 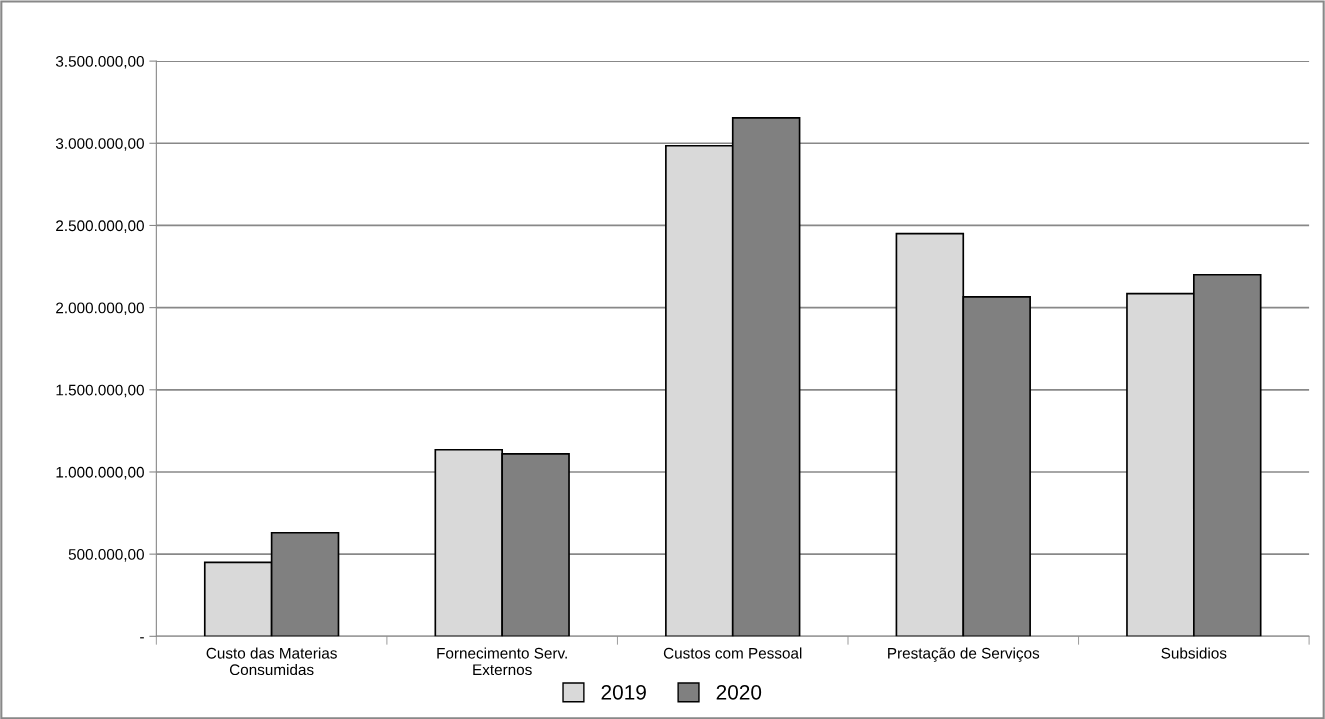 What do you see at coordinates (142, 638) in the screenshot?
I see `y-tick-label: -` at bounding box center [142, 638].